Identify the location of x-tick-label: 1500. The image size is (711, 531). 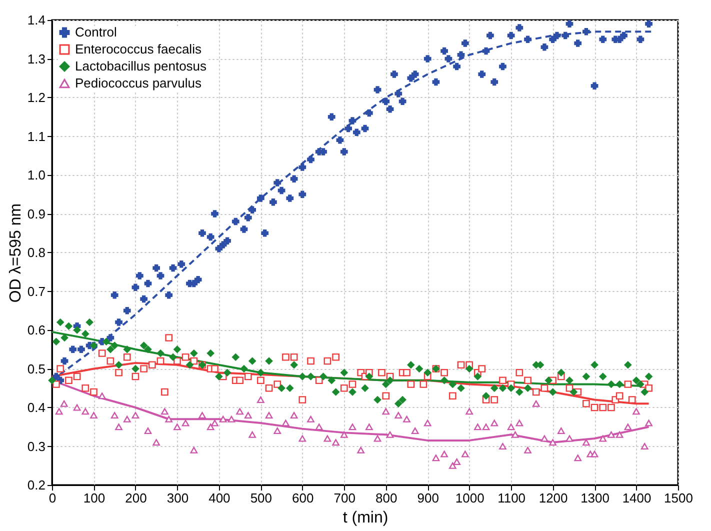
(678, 498).